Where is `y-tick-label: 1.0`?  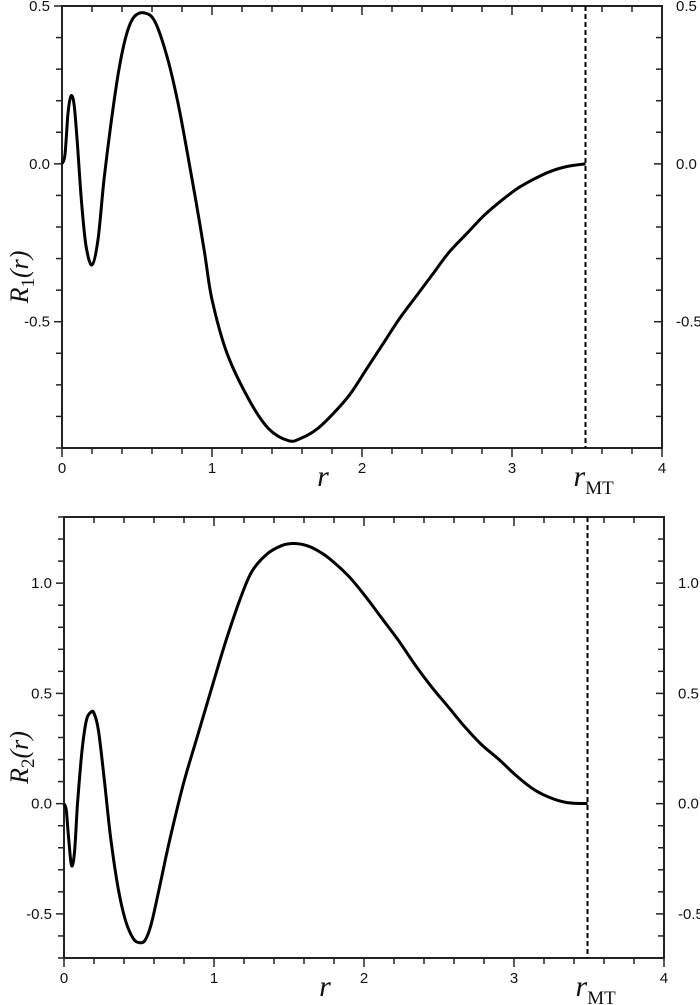
y-tick-label: 1.0 is located at coordinates (41, 583).